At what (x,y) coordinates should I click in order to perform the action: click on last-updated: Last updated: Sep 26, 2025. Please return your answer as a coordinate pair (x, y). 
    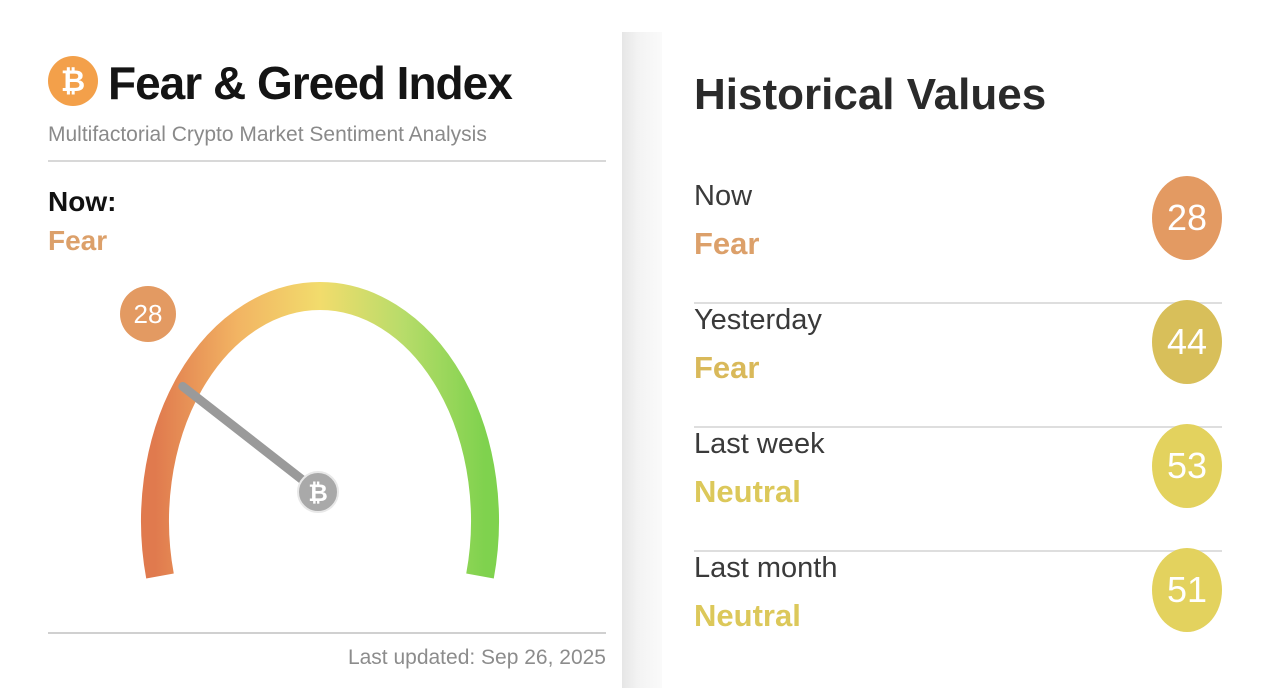
    Looking at the image, I should click on (476, 657).